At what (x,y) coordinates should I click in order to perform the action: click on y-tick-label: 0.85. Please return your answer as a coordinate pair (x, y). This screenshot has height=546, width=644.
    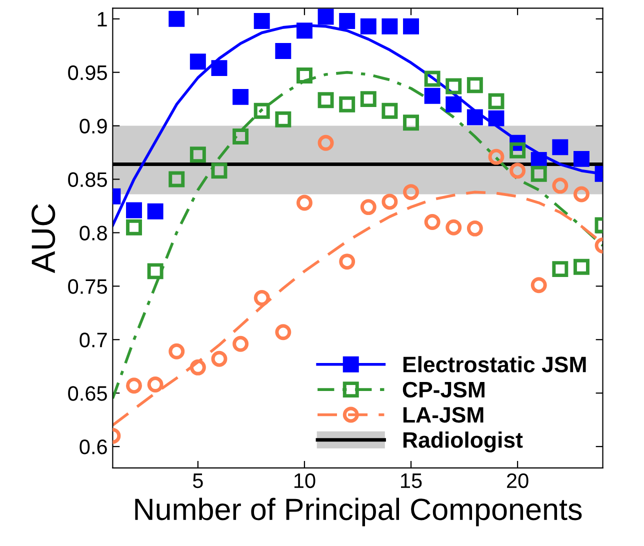
    Looking at the image, I should click on (87, 180).